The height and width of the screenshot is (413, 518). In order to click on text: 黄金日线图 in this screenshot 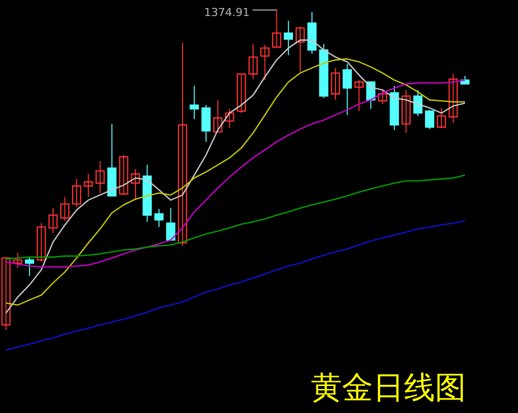, I will do `click(388, 388)`.